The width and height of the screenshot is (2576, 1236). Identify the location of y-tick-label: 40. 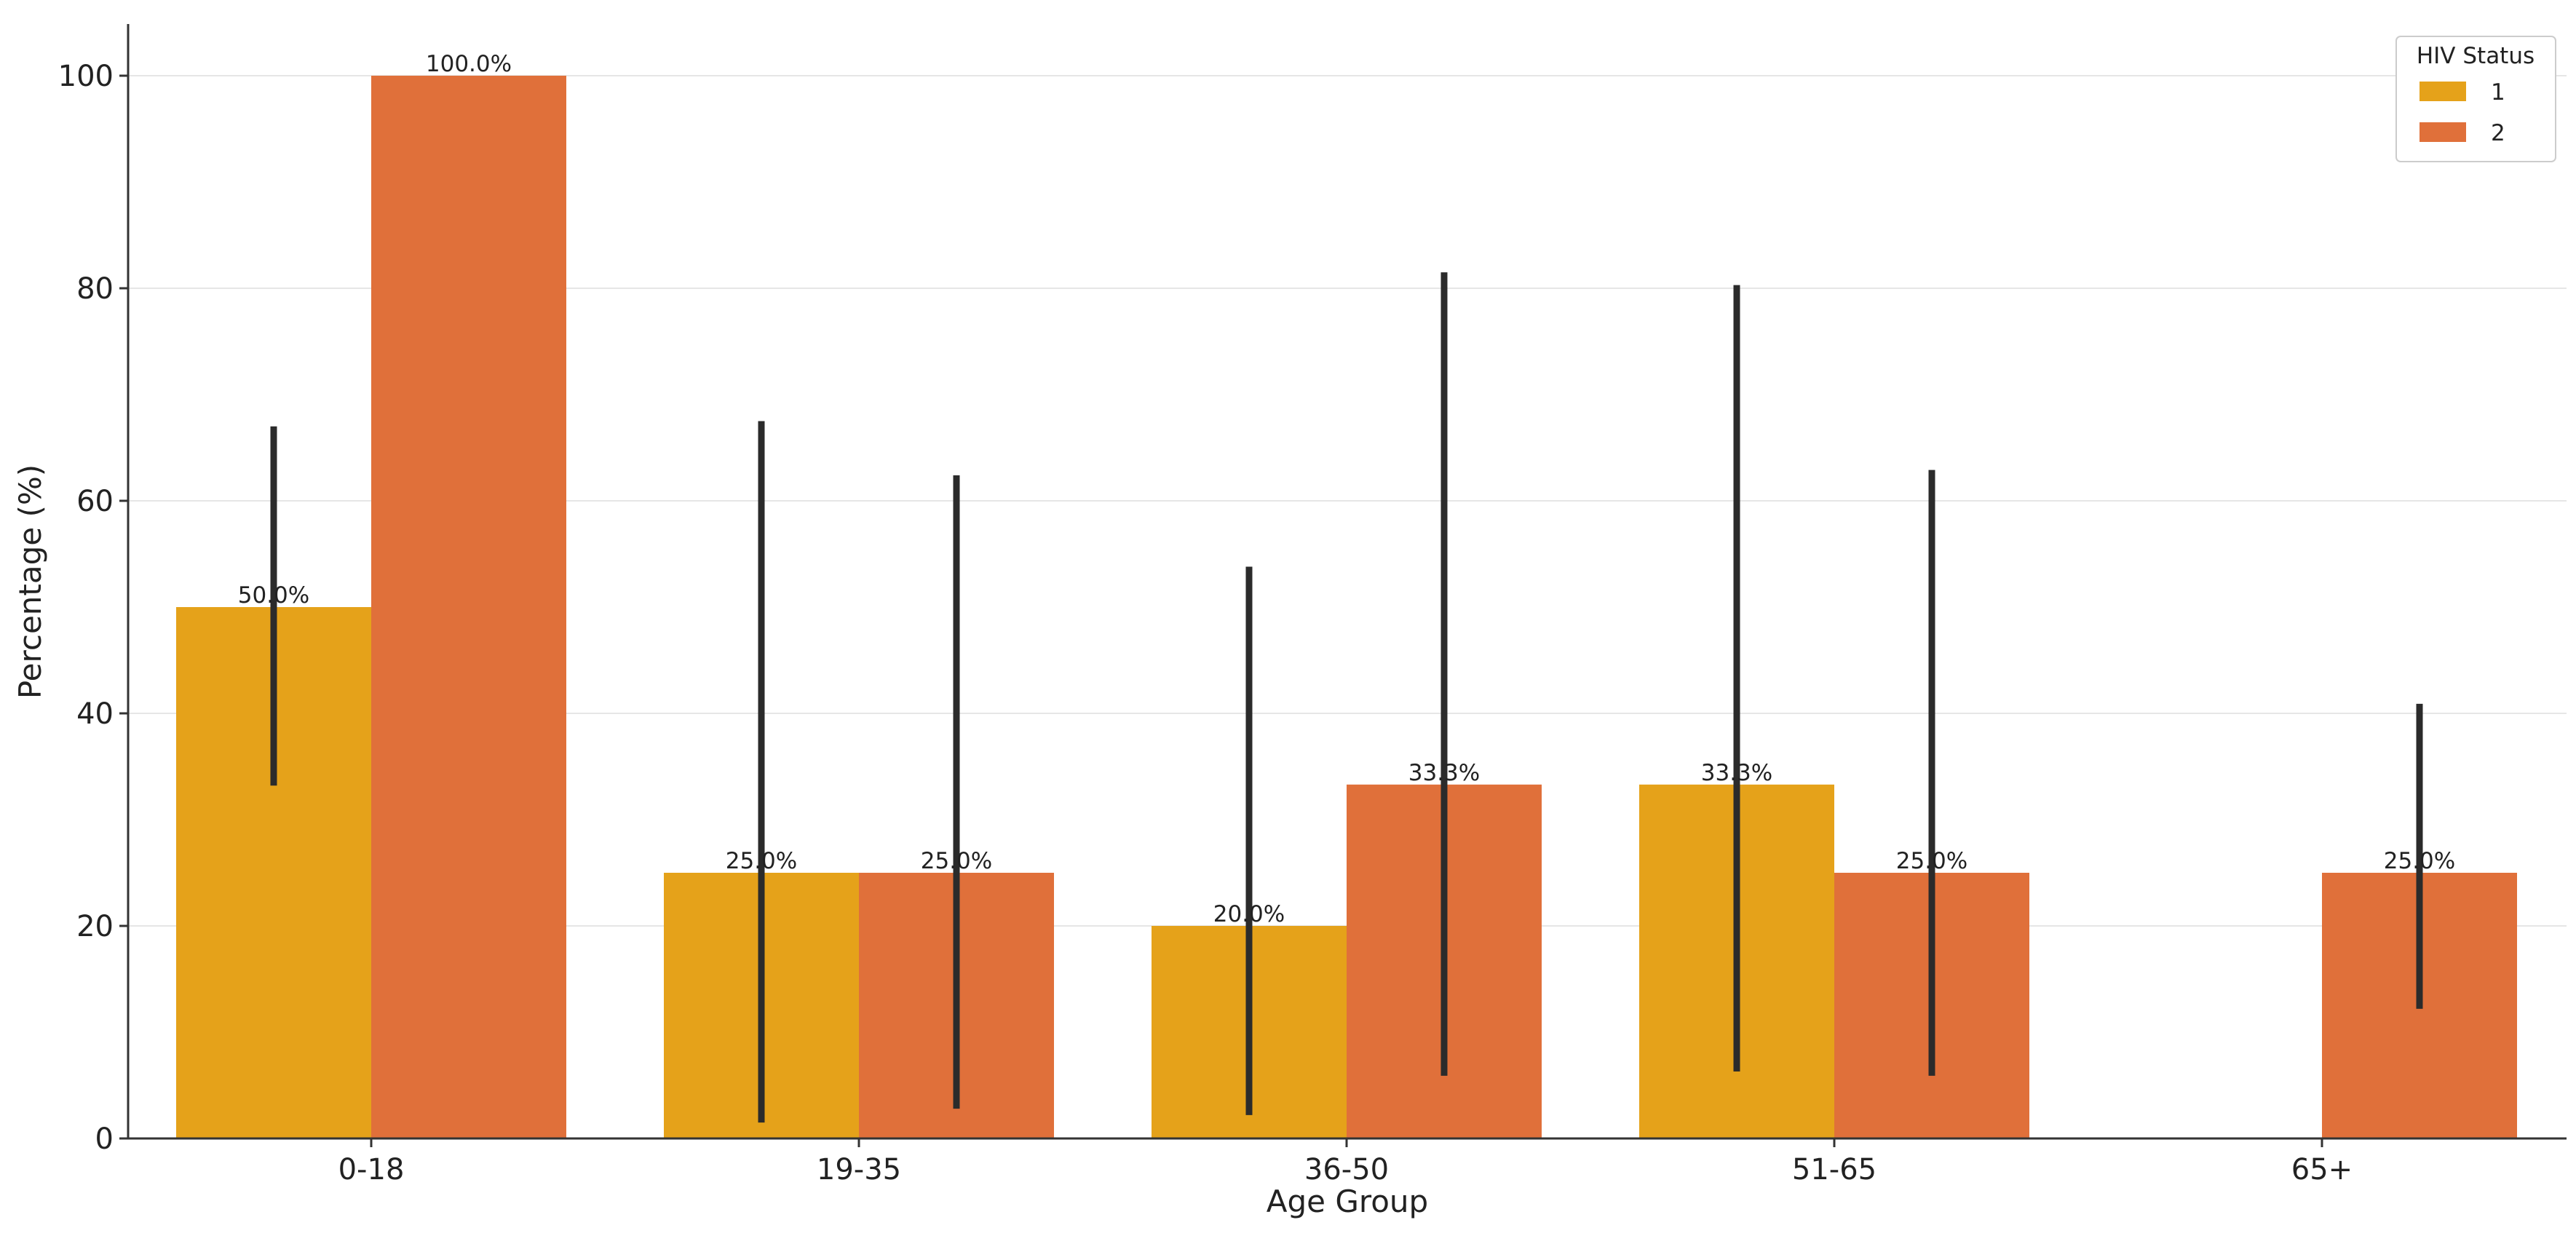
(95, 714).